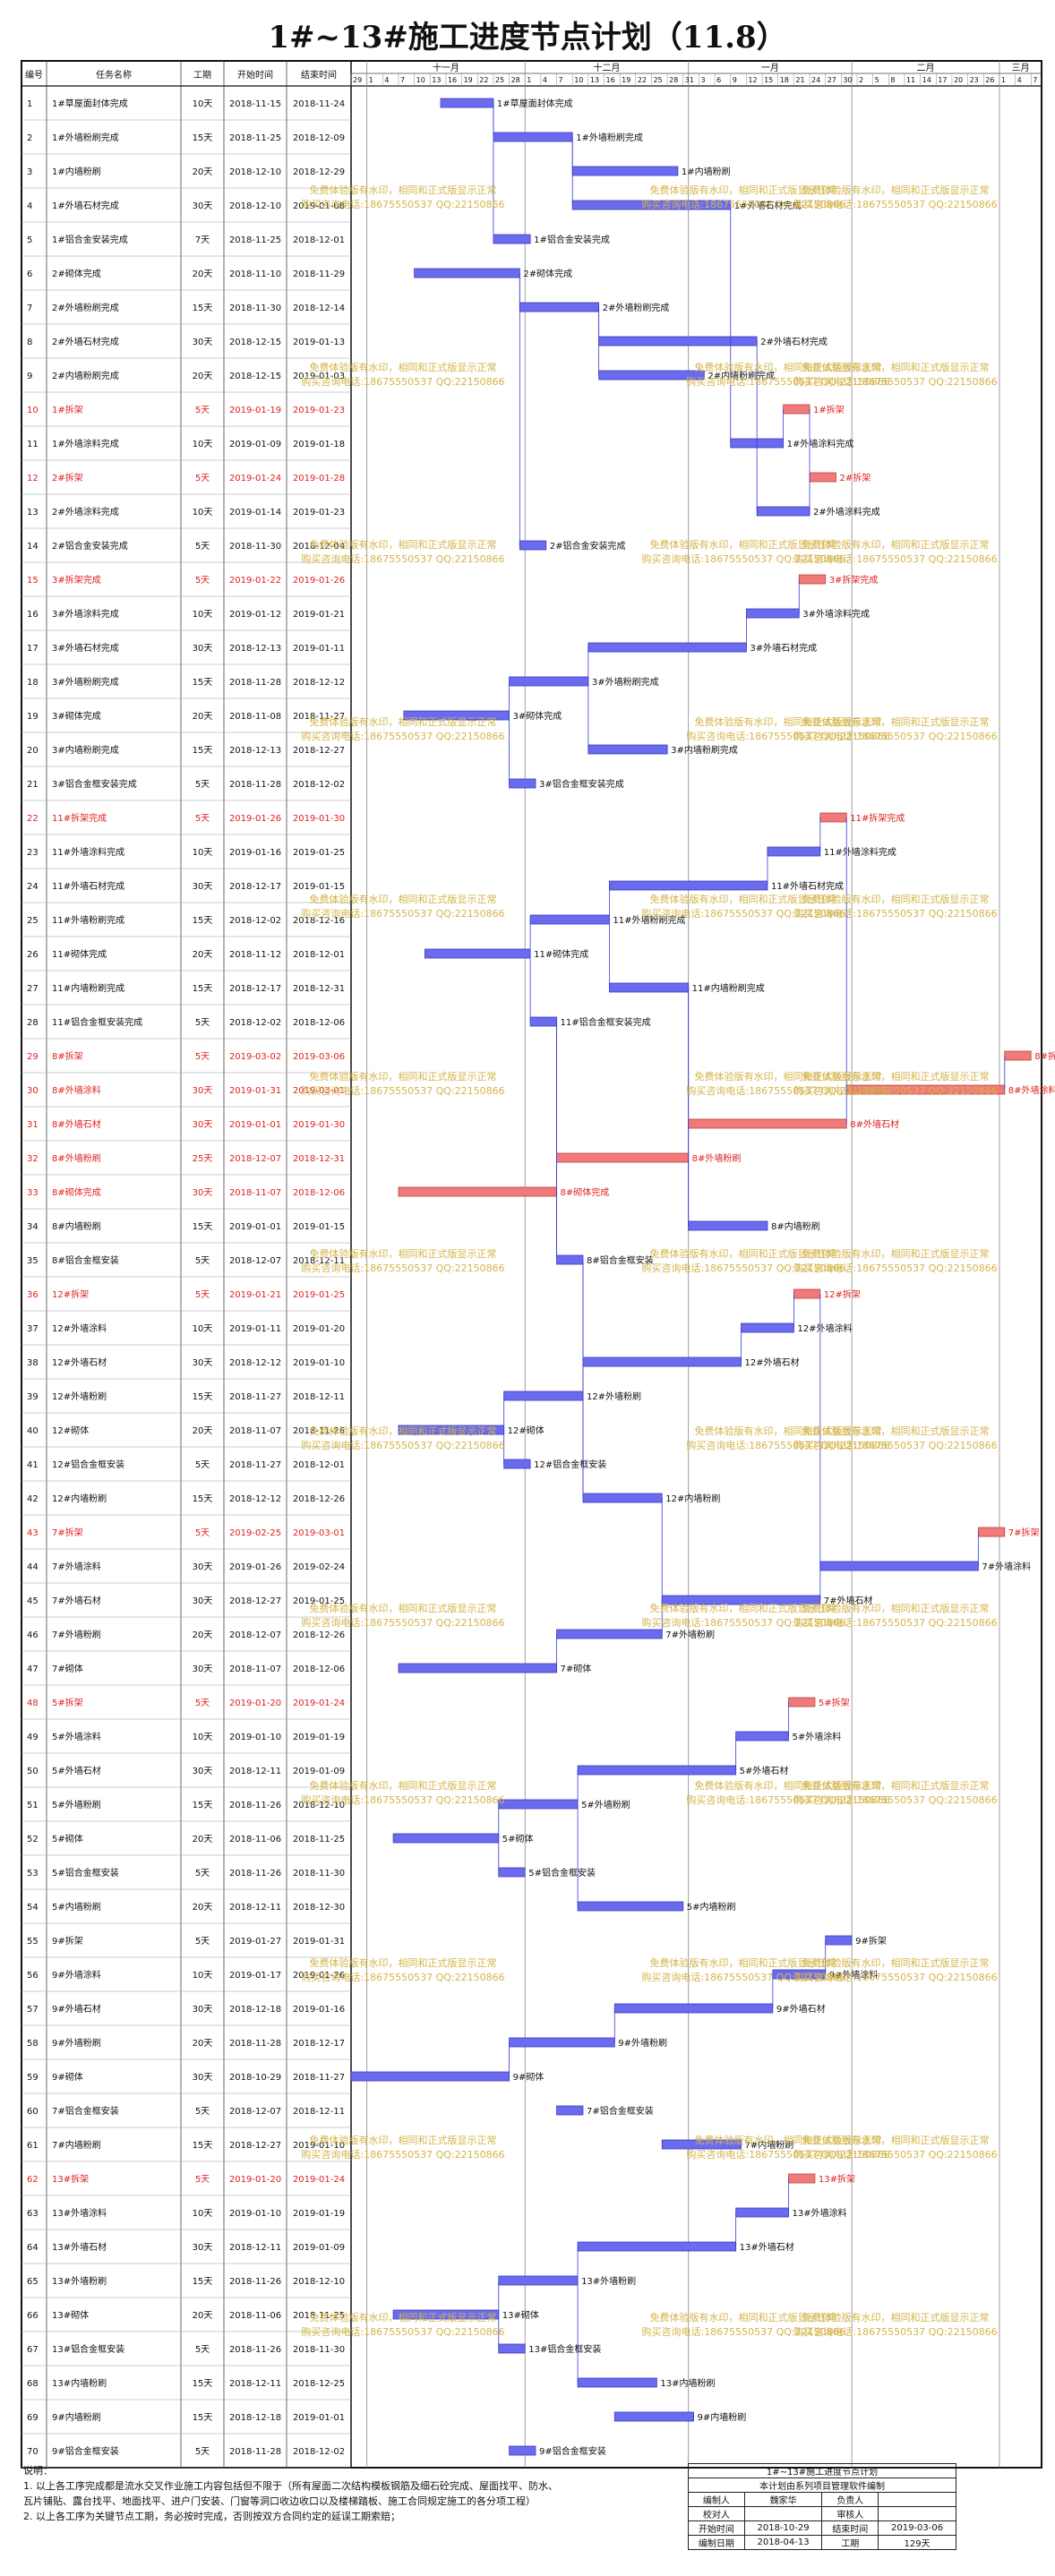  What do you see at coordinates (255, 853) in the screenshot?
I see `task-start: 2019-01-16` at bounding box center [255, 853].